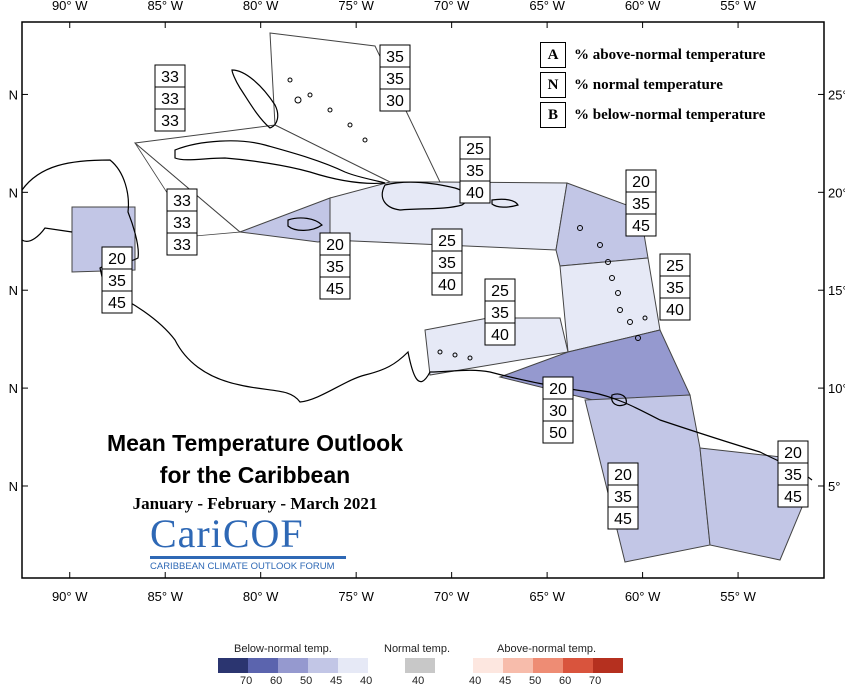  Describe the element at coordinates (670, 114) in the screenshot. I see `key-text: % below-normal temperature` at that location.